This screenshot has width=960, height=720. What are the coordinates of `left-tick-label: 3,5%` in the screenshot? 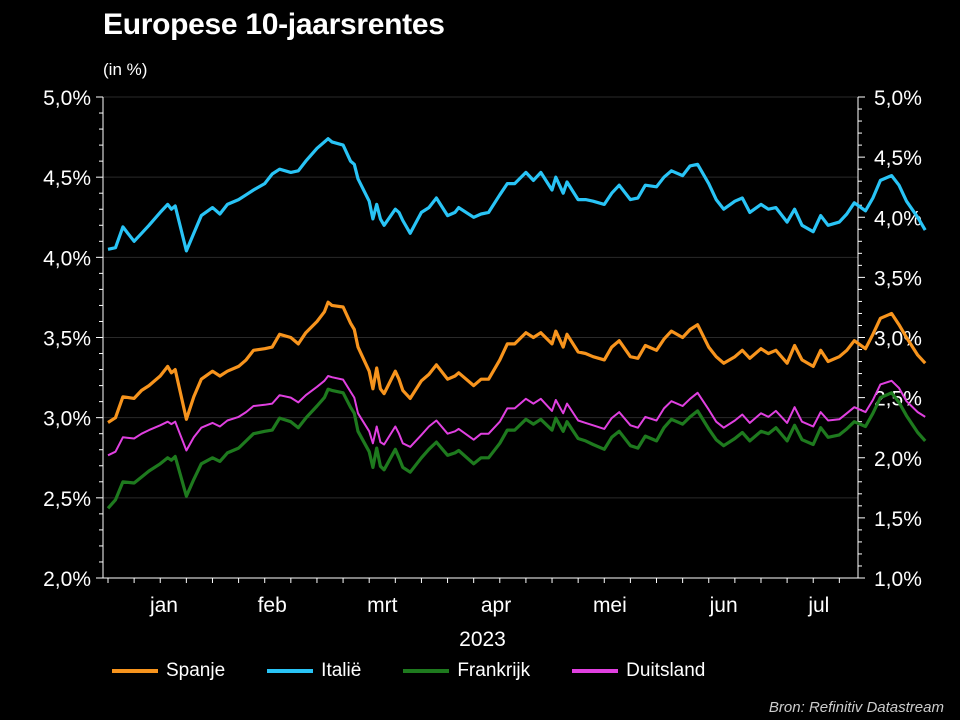 It's located at (67, 339).